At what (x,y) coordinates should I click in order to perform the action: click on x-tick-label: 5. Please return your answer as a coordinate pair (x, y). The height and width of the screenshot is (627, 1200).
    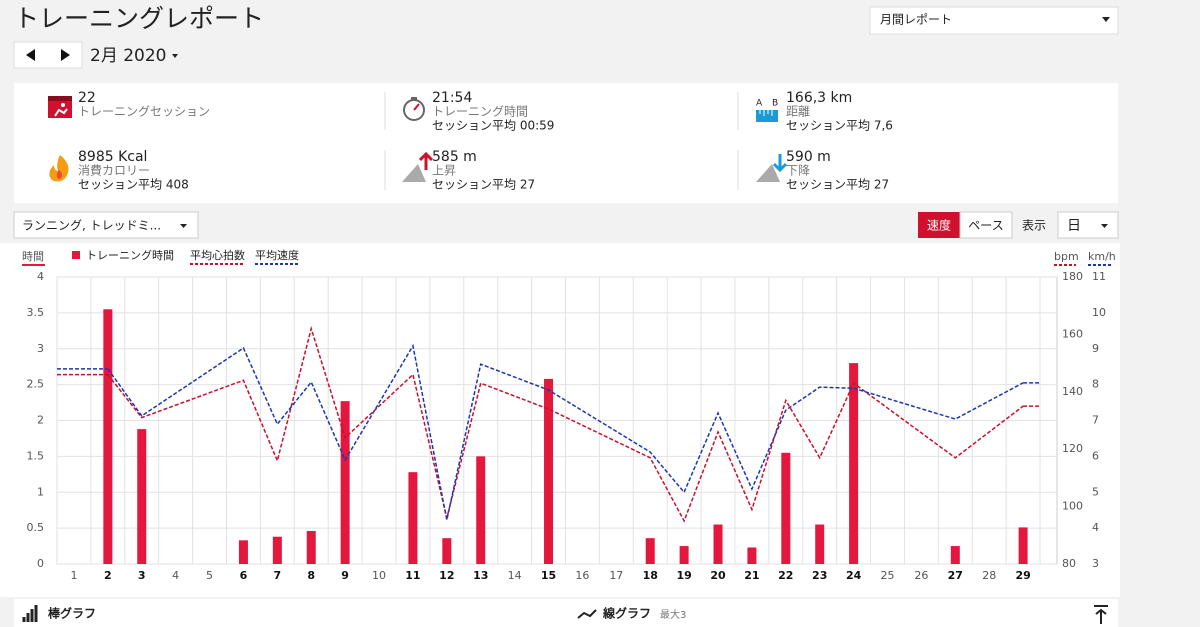
    Looking at the image, I should click on (209, 575).